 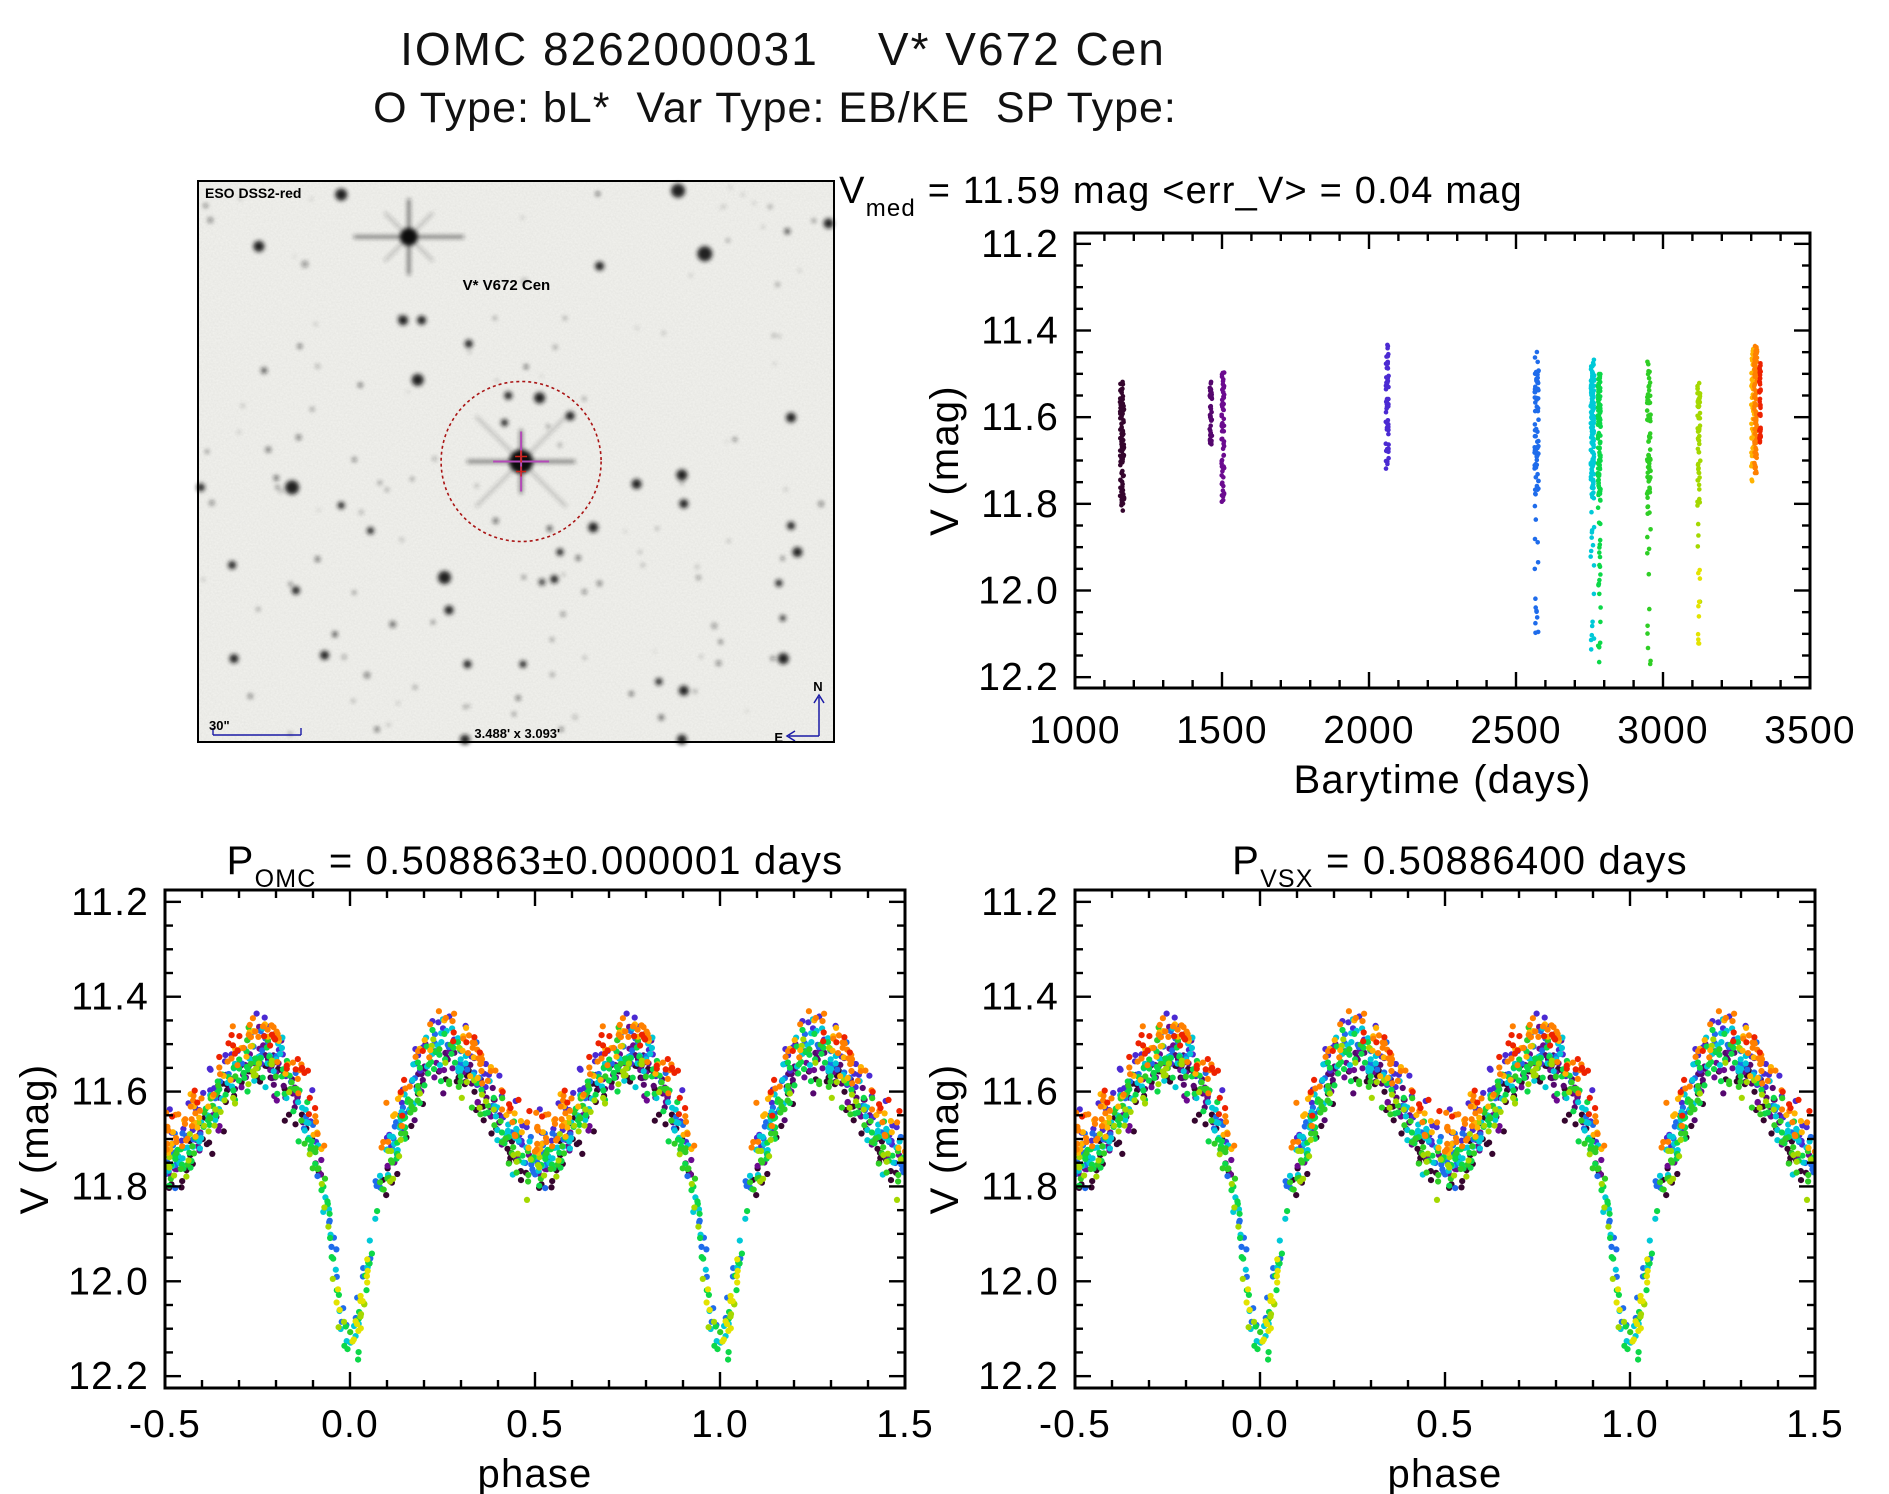 I want to click on x-tick-label: 2000, so click(x=1369, y=730).